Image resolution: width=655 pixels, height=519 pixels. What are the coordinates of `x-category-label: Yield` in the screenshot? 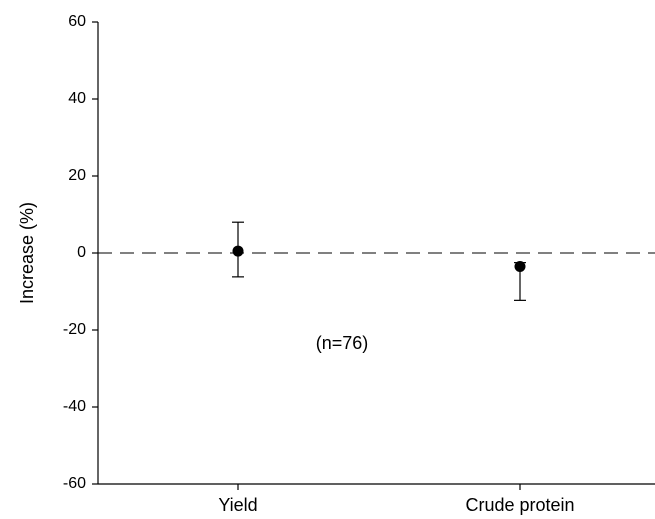 It's located at (237, 505).